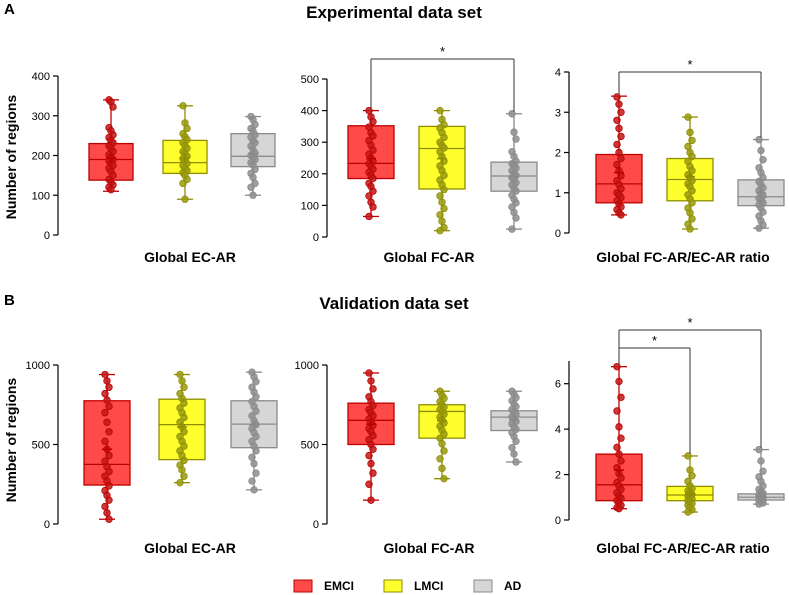  What do you see at coordinates (310, 143) in the screenshot?
I see `y-tick-label: 300` at bounding box center [310, 143].